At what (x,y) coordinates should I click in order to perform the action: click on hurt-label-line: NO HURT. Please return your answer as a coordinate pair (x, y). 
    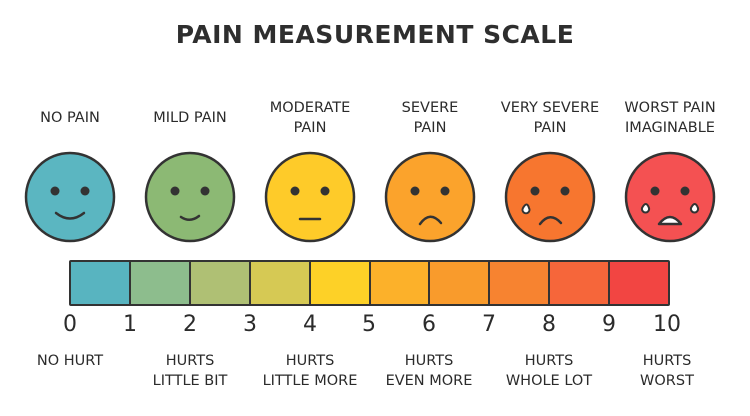
    Looking at the image, I should click on (70, 361).